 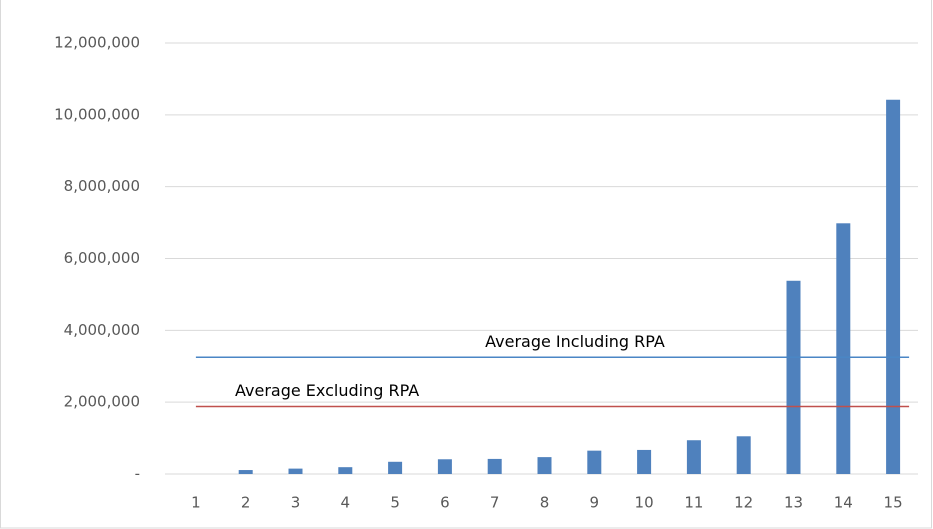 What do you see at coordinates (545, 503) in the screenshot?
I see `x-tick-label: 8` at bounding box center [545, 503].